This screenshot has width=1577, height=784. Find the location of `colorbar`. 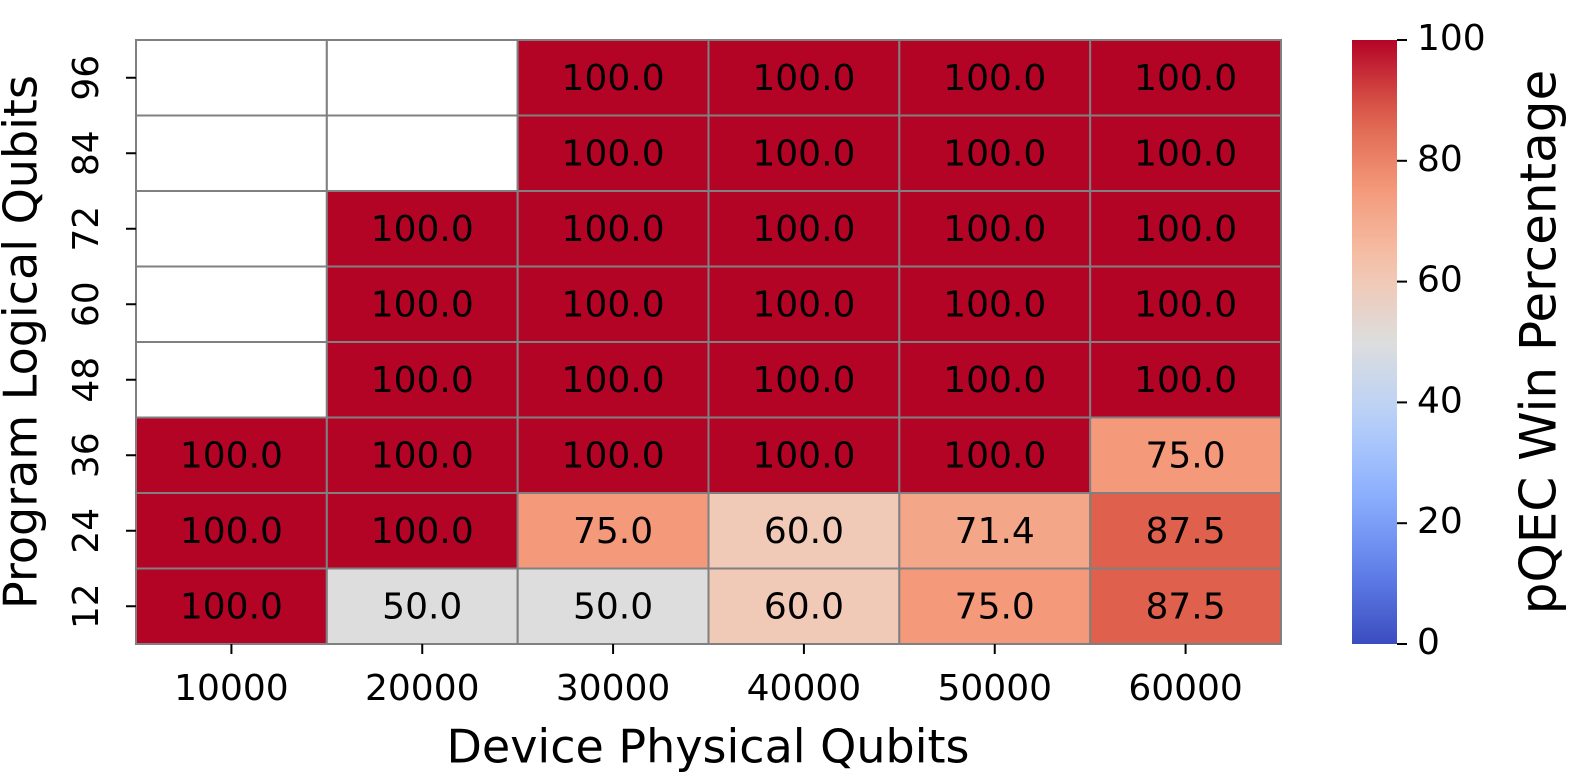

colorbar is located at coordinates (1374, 342).